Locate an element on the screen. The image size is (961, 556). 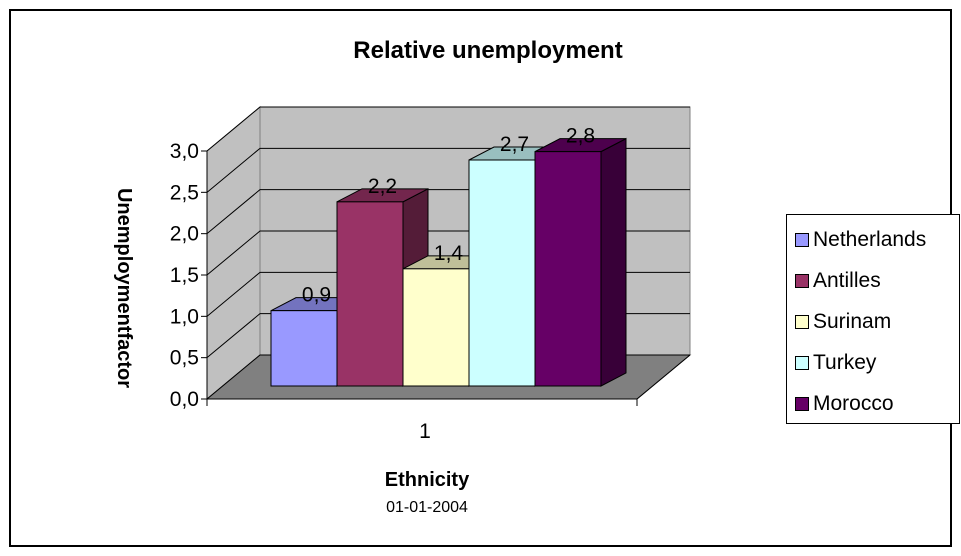
legend-label: Antilles is located at coordinates (847, 280).